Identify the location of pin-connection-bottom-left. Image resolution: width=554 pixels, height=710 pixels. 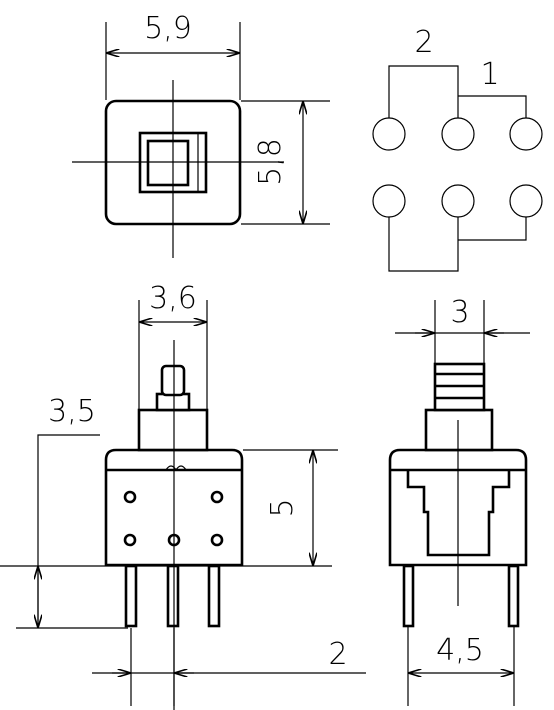
(423, 244).